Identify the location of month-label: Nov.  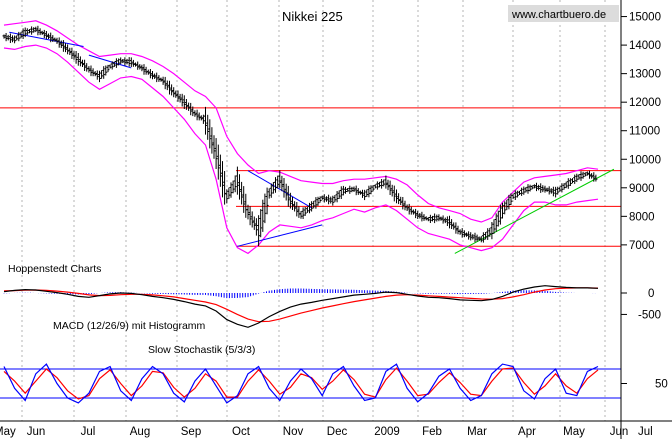
(293, 432).